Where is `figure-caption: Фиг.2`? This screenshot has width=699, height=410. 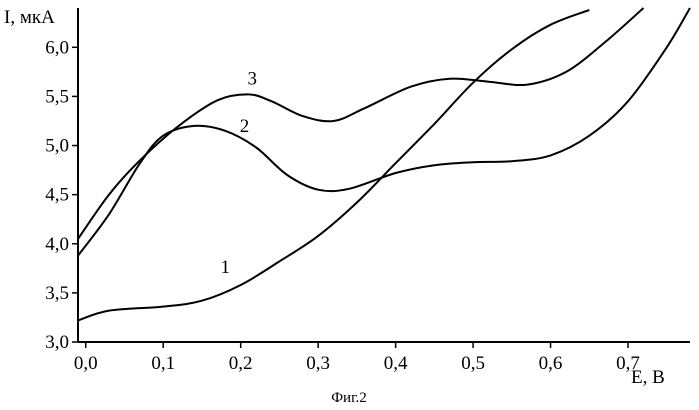 figure-caption: Фиг.2 is located at coordinates (349, 398).